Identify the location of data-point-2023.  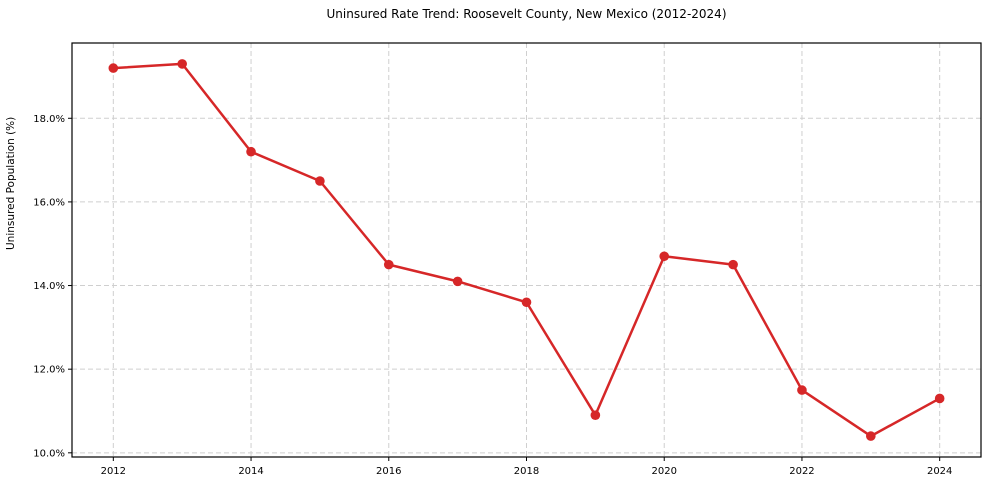
(871, 436).